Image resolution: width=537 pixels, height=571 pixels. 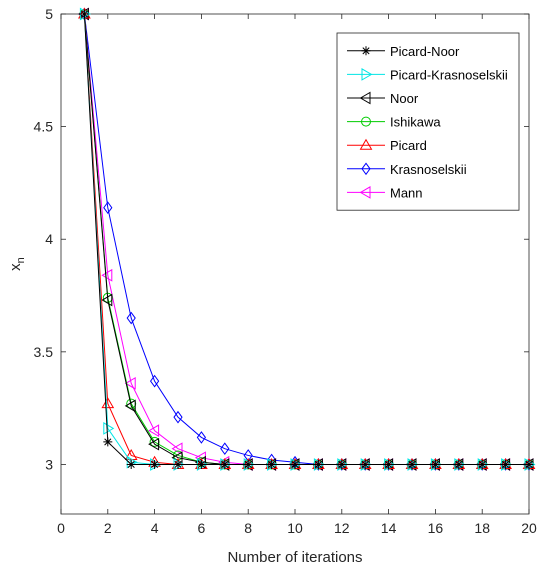 What do you see at coordinates (15, 267) in the screenshot?
I see `y-axis-label-main: x` at bounding box center [15, 267].